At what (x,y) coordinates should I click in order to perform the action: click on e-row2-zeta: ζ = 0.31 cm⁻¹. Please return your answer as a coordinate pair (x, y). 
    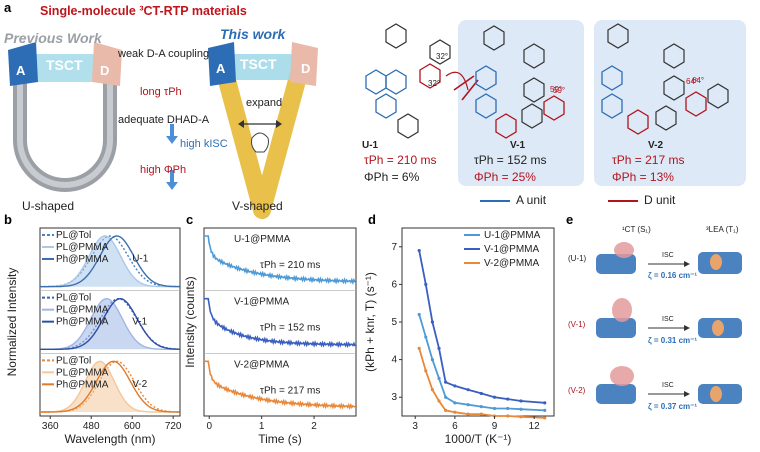
    Looking at the image, I should click on (673, 340).